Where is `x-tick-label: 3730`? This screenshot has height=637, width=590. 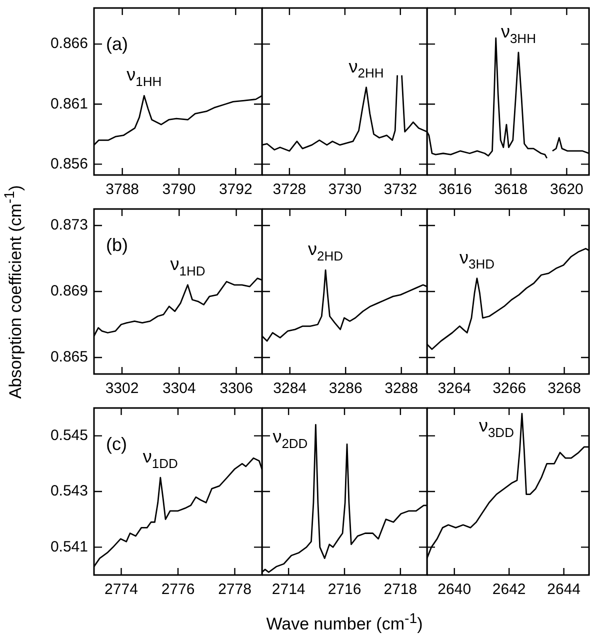
x-tick-label: 3730 is located at coordinates (345, 189).